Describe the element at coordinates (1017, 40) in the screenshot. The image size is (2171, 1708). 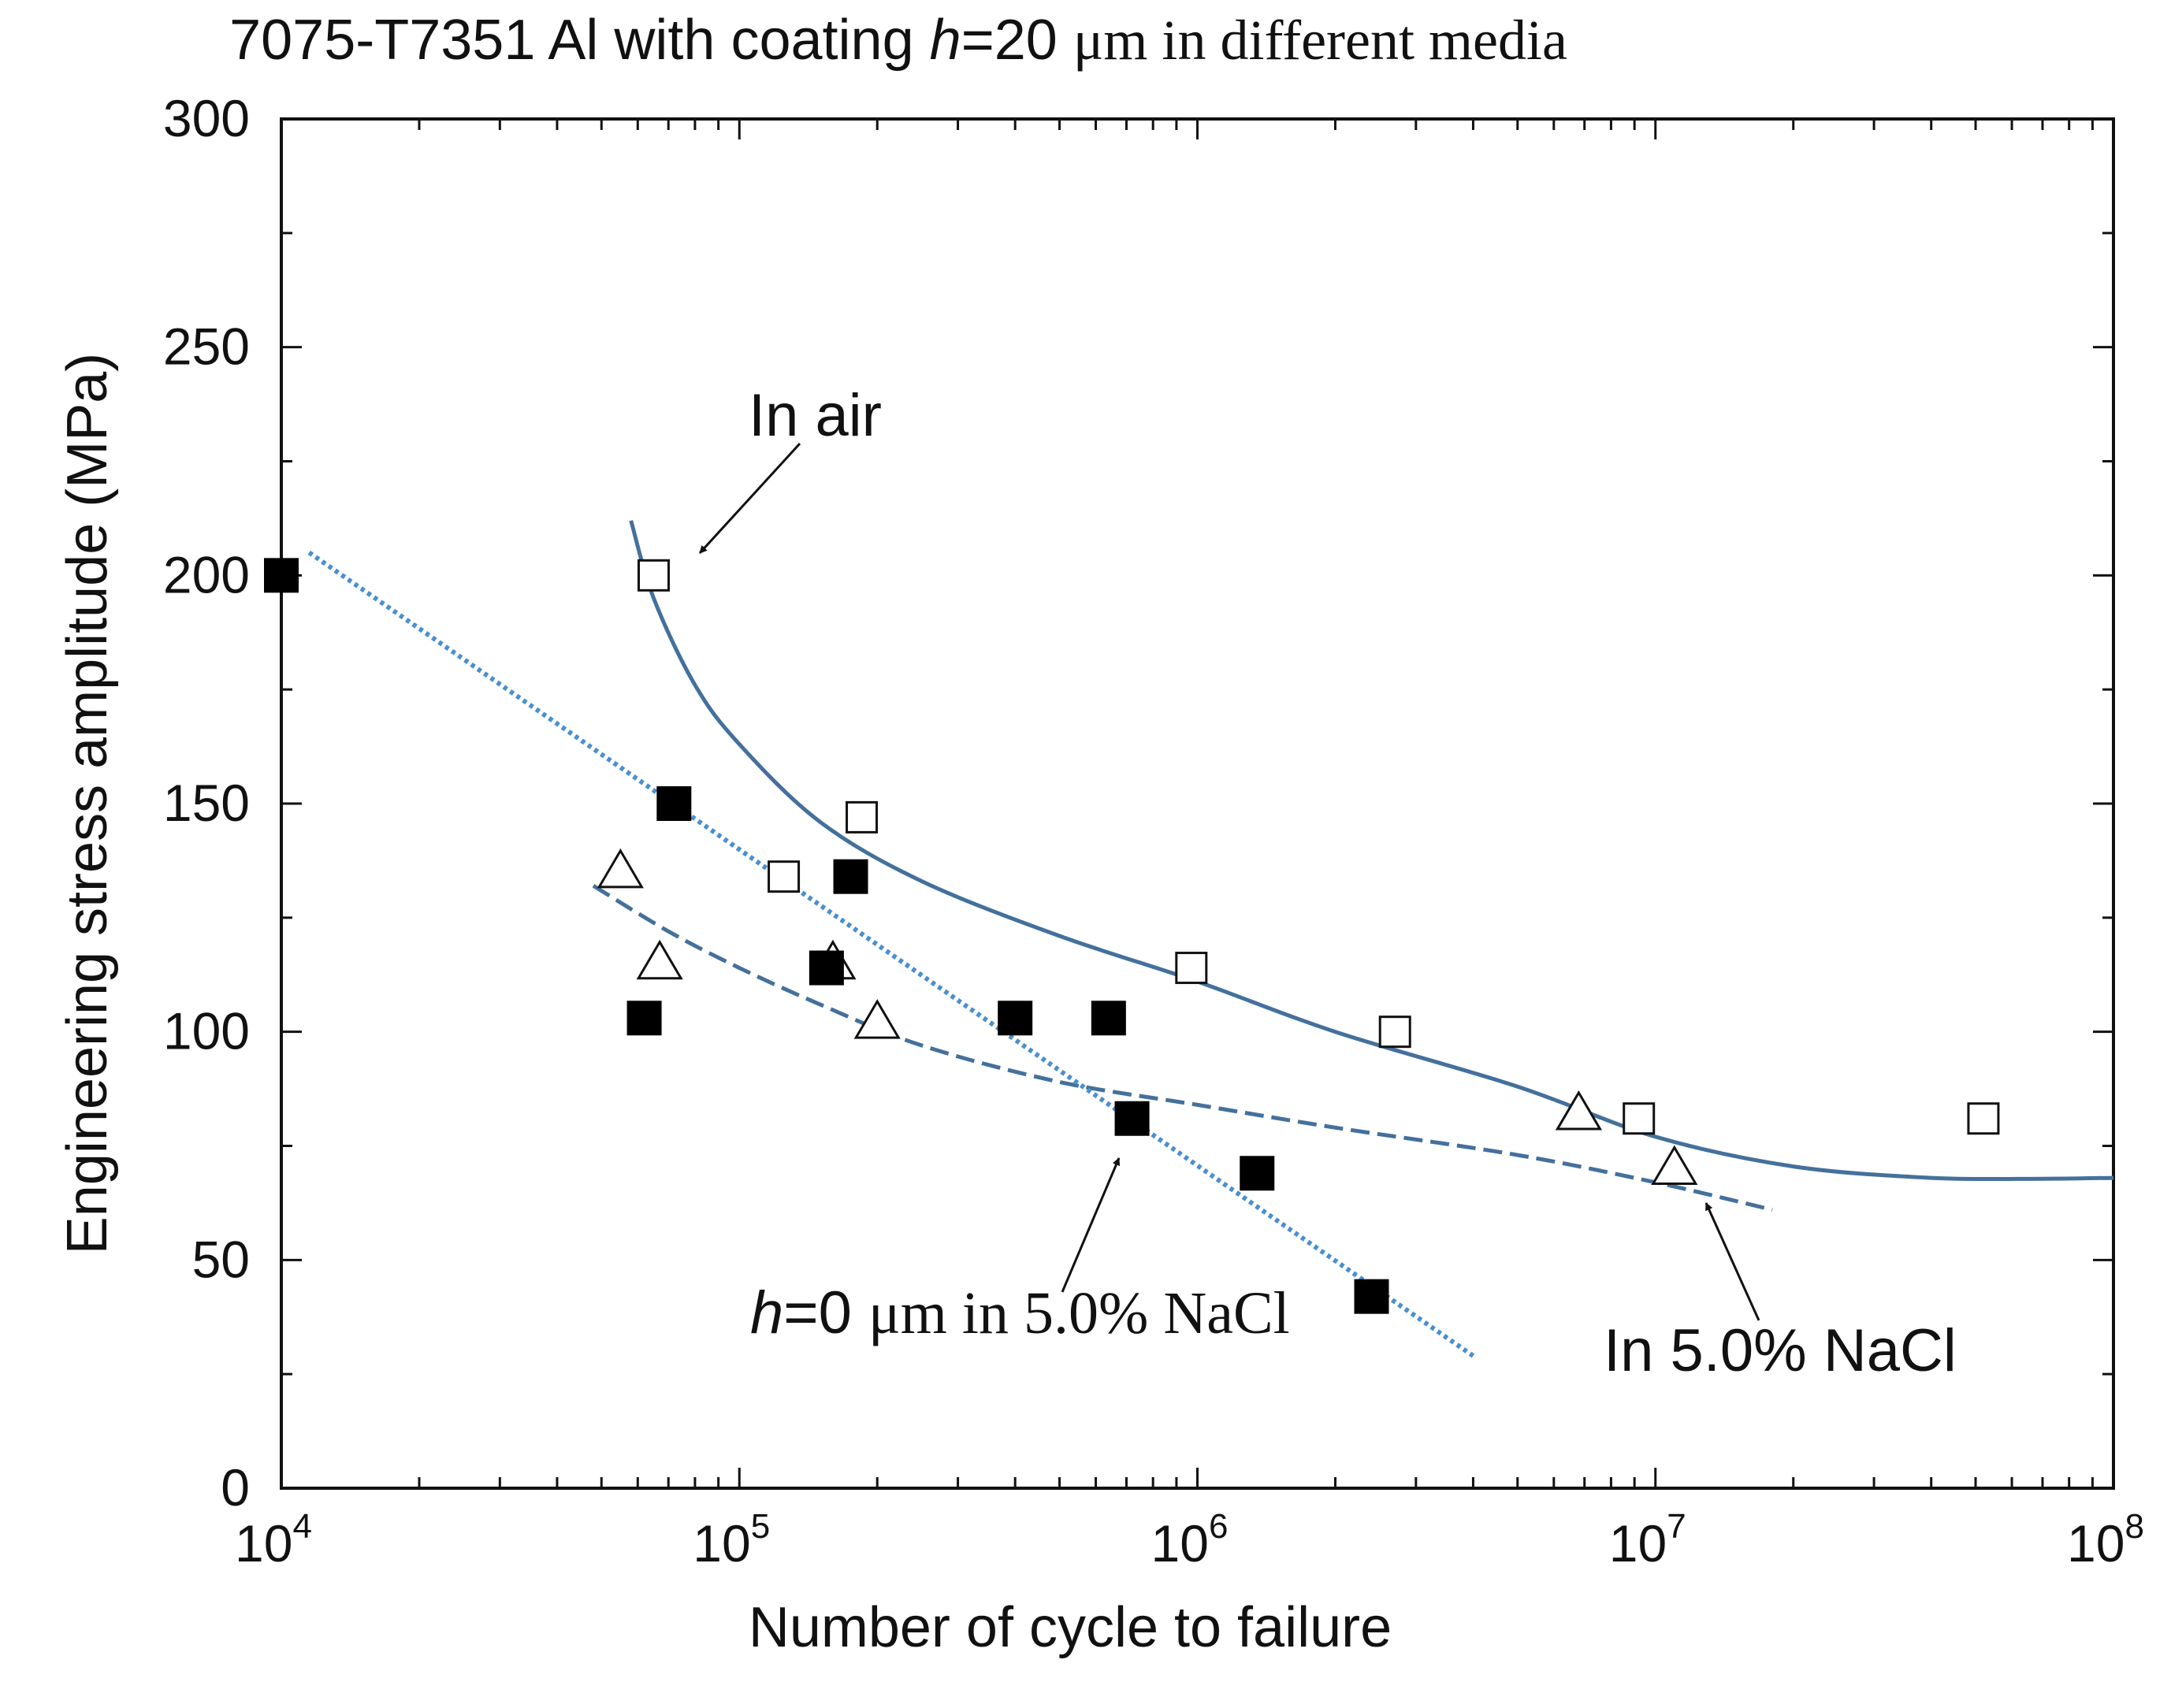
I see `title-part2: =20` at that location.